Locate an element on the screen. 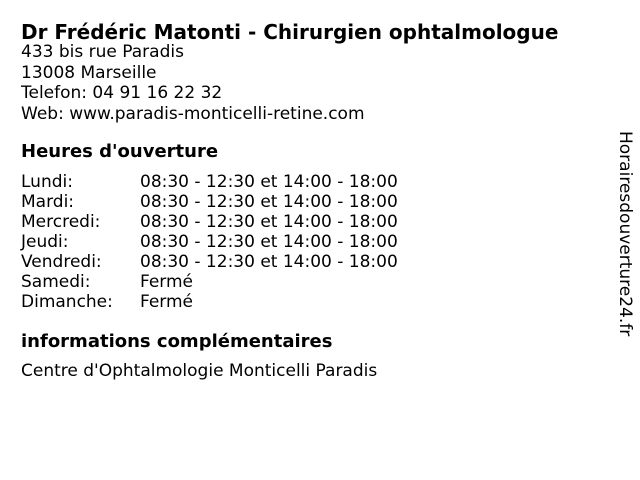 This screenshot has height=480, width=640. hours-row-monday: Lundi: 08:30 - 12:30 et 14:00 - 18:00 is located at coordinates (209, 182).